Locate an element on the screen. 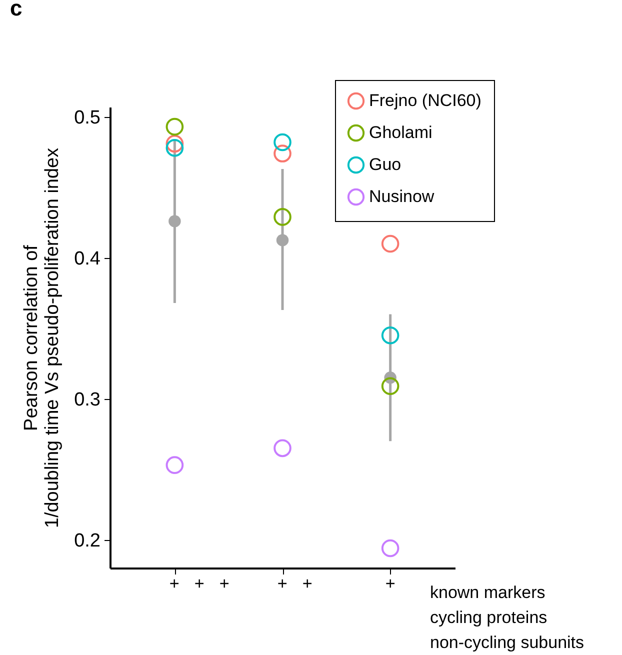 The image size is (622, 655). y-tick-label: 0.4 is located at coordinates (87, 259).